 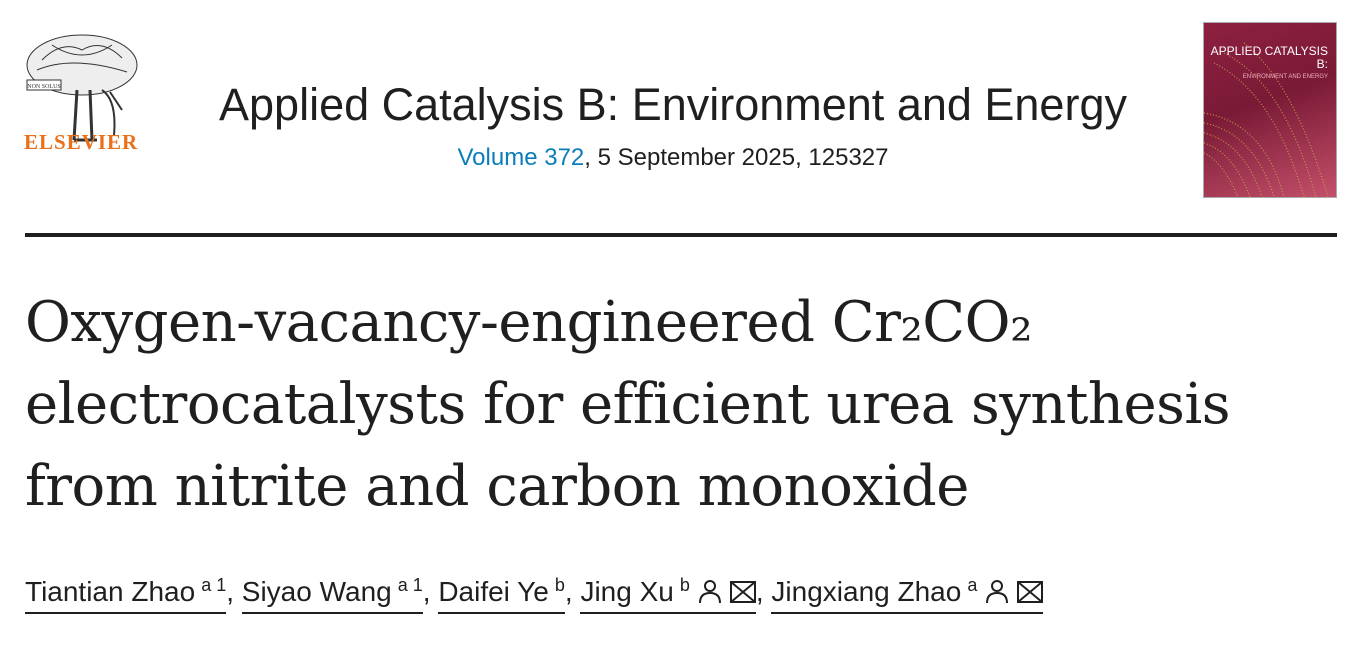 What do you see at coordinates (110, 591) in the screenshot?
I see `author-name: Tiantian Zhao` at bounding box center [110, 591].